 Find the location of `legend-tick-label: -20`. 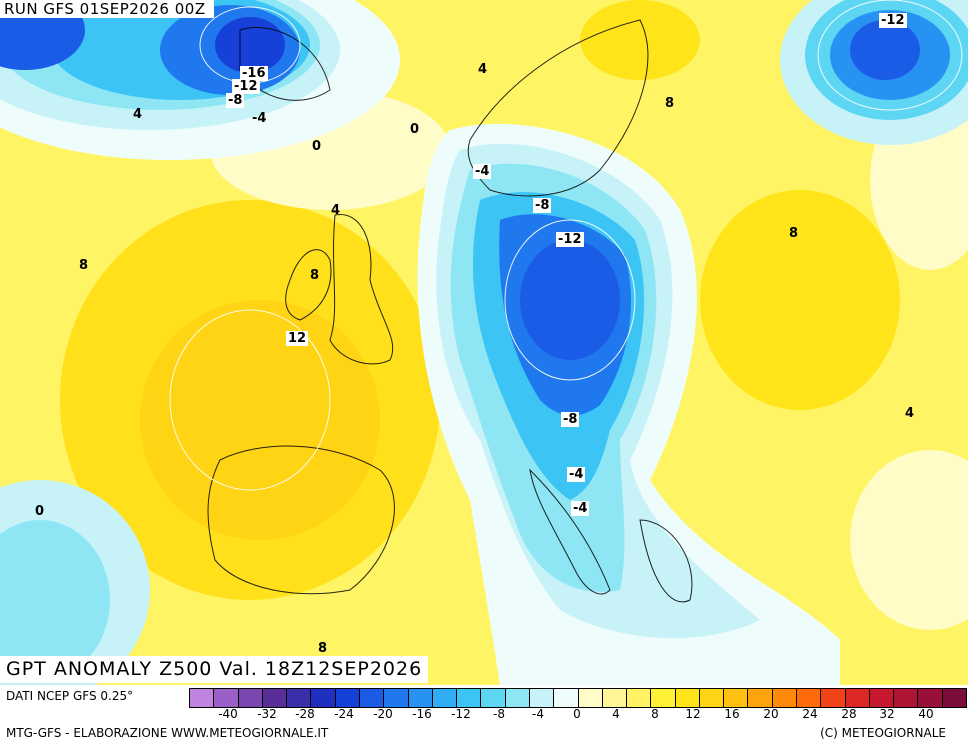

legend-tick-label: -20 is located at coordinates (383, 714).